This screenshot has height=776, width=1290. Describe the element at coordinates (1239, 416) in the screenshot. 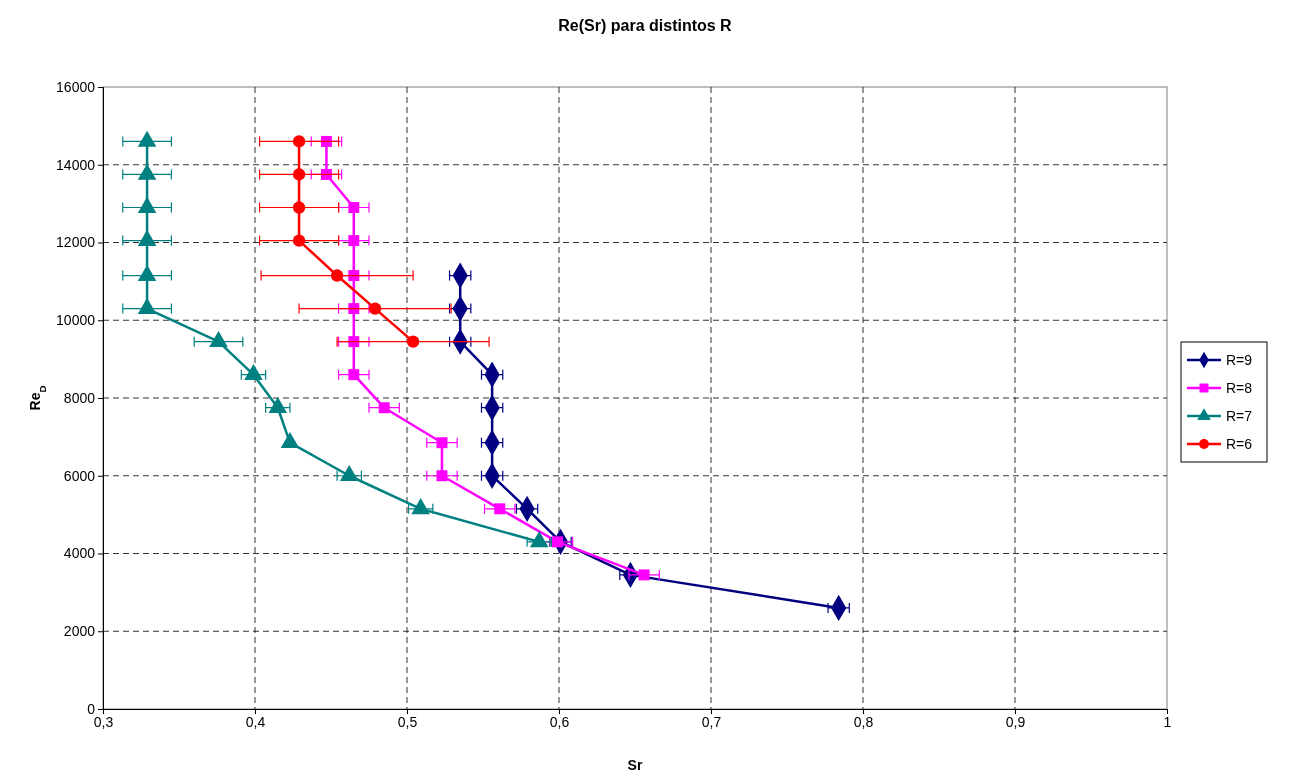

I see `legend-label: R=7` at that location.